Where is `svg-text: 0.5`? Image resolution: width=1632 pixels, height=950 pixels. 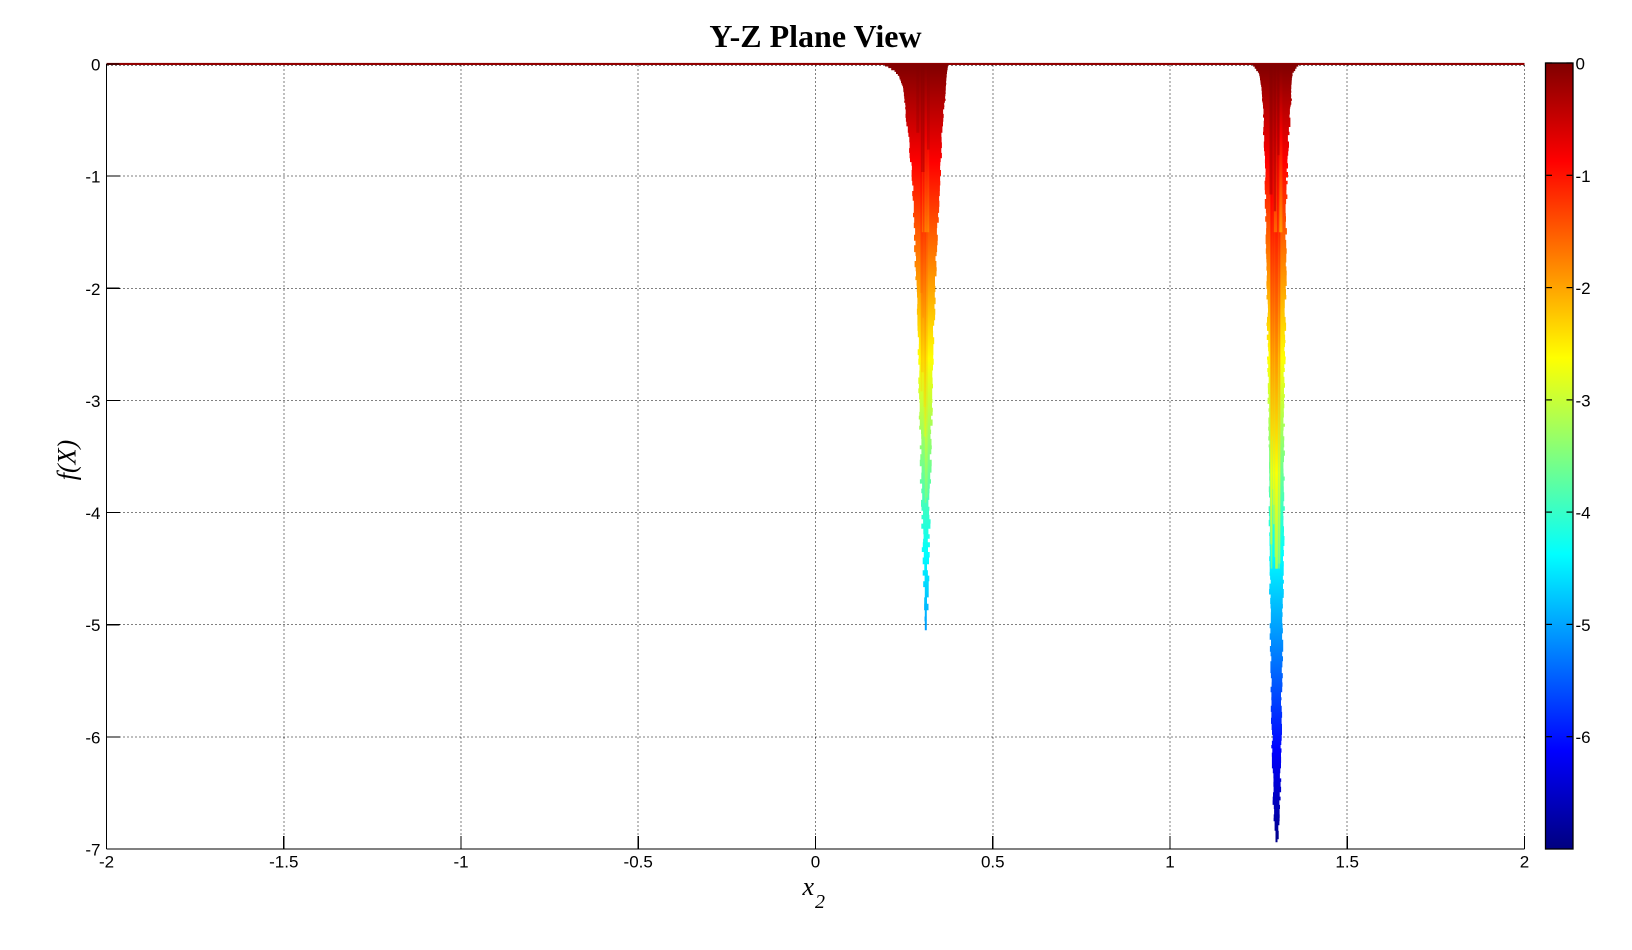
svg-text: 0.5 is located at coordinates (993, 862).